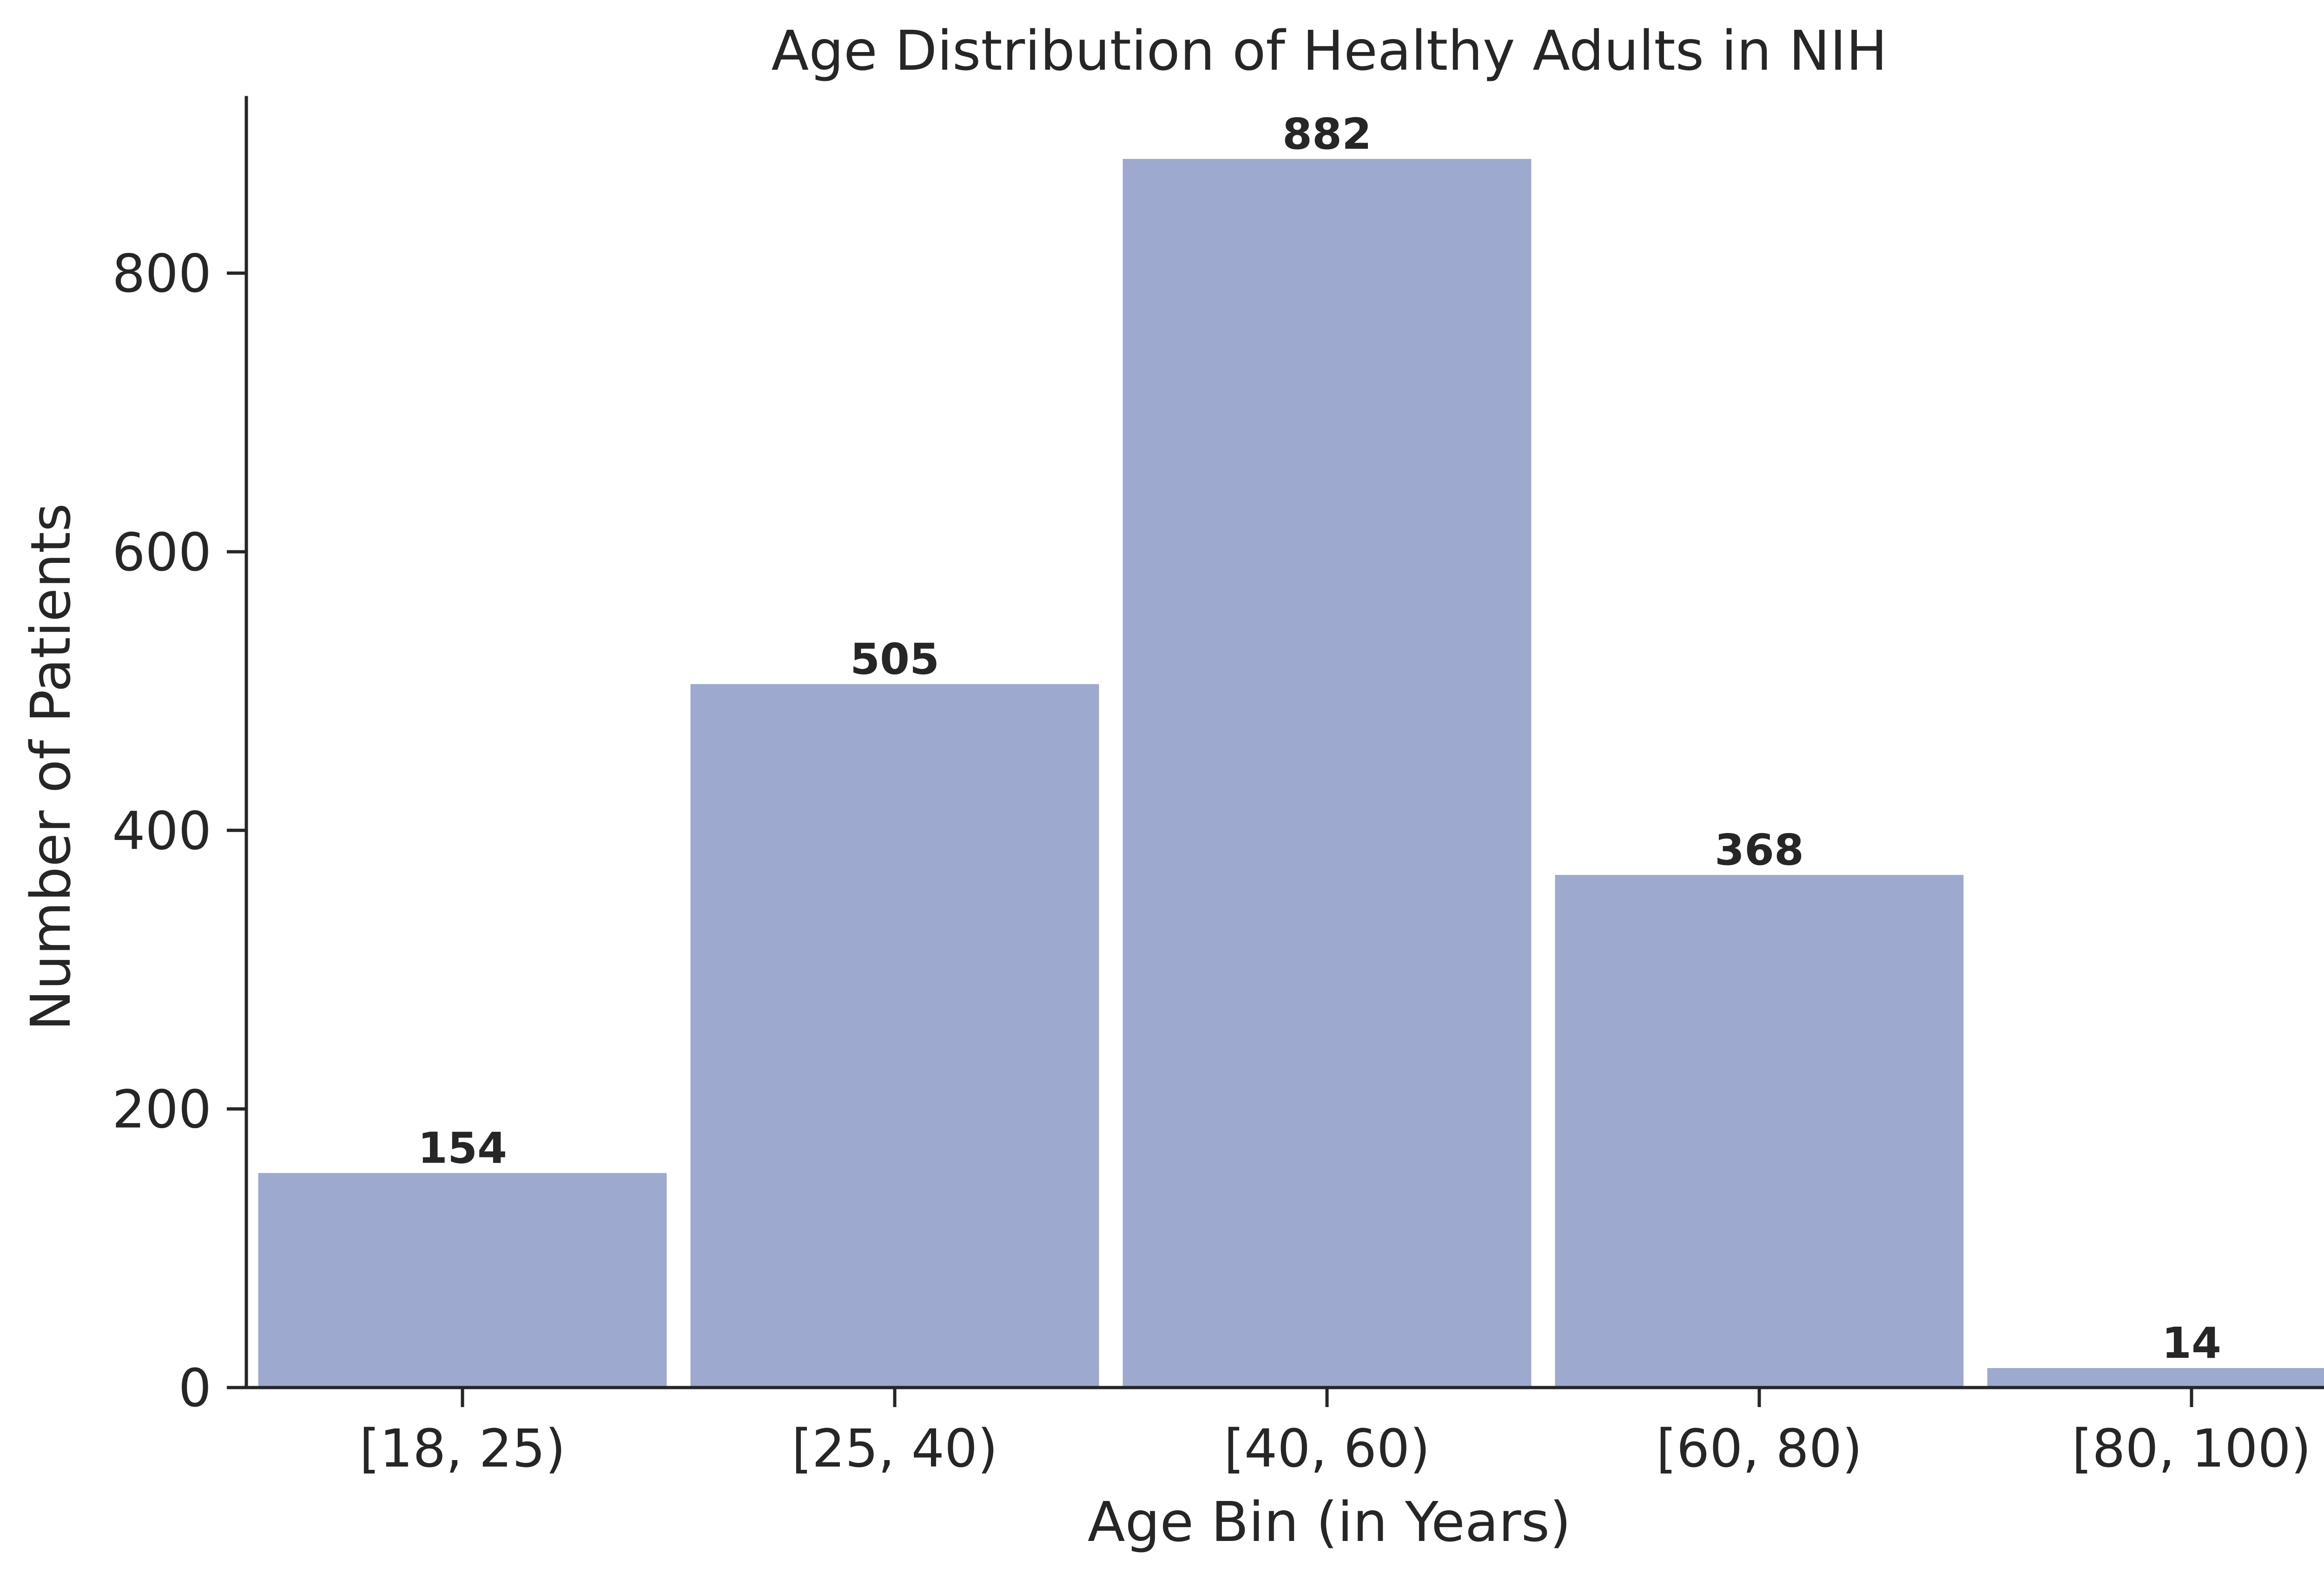 This screenshot has width=2324, height=1580. Describe the element at coordinates (1327, 134) in the screenshot. I see `bar-value-label: 882` at that location.